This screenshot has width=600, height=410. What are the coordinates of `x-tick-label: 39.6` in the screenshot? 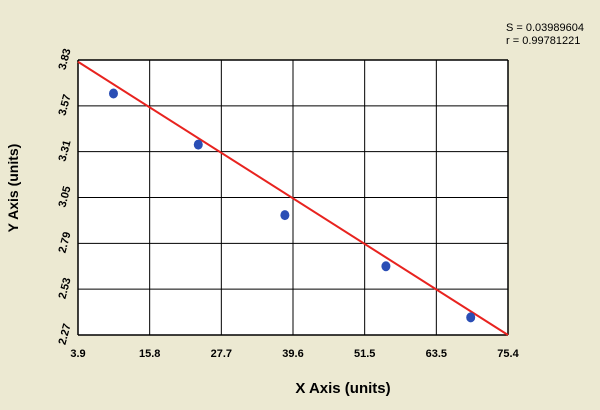 It's located at (292, 354).